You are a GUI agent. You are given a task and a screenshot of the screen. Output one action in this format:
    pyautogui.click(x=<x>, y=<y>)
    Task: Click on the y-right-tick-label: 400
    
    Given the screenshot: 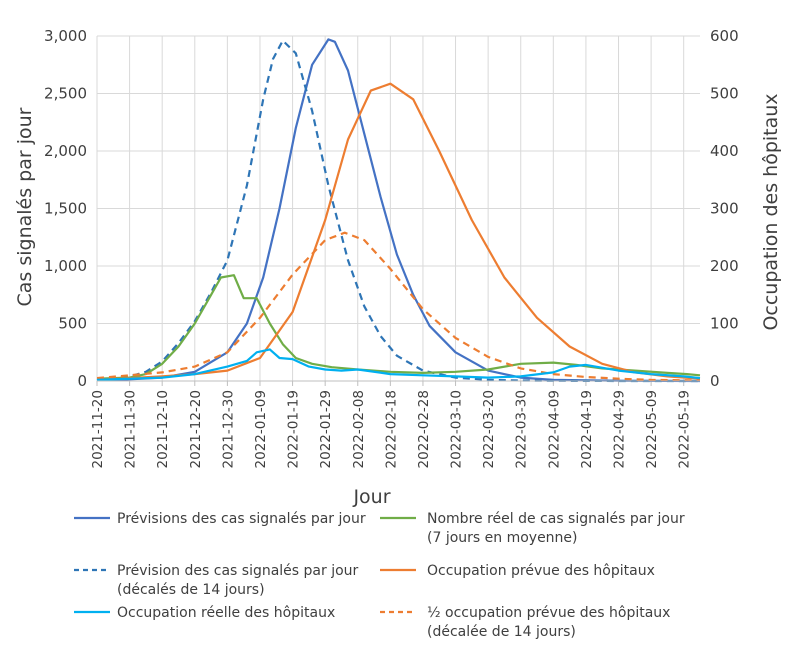 What is the action you would take?
    pyautogui.click(x=724, y=151)
    